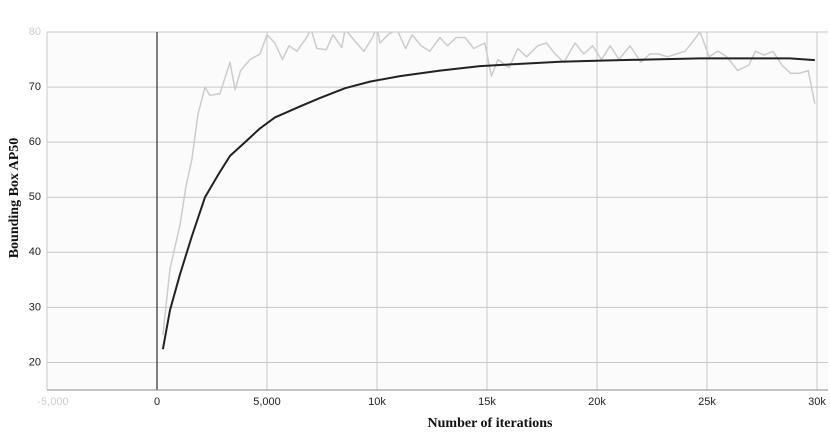 This screenshot has height=441, width=830. Describe the element at coordinates (267, 402) in the screenshot. I see `x-tick-label: 5,000` at that location.